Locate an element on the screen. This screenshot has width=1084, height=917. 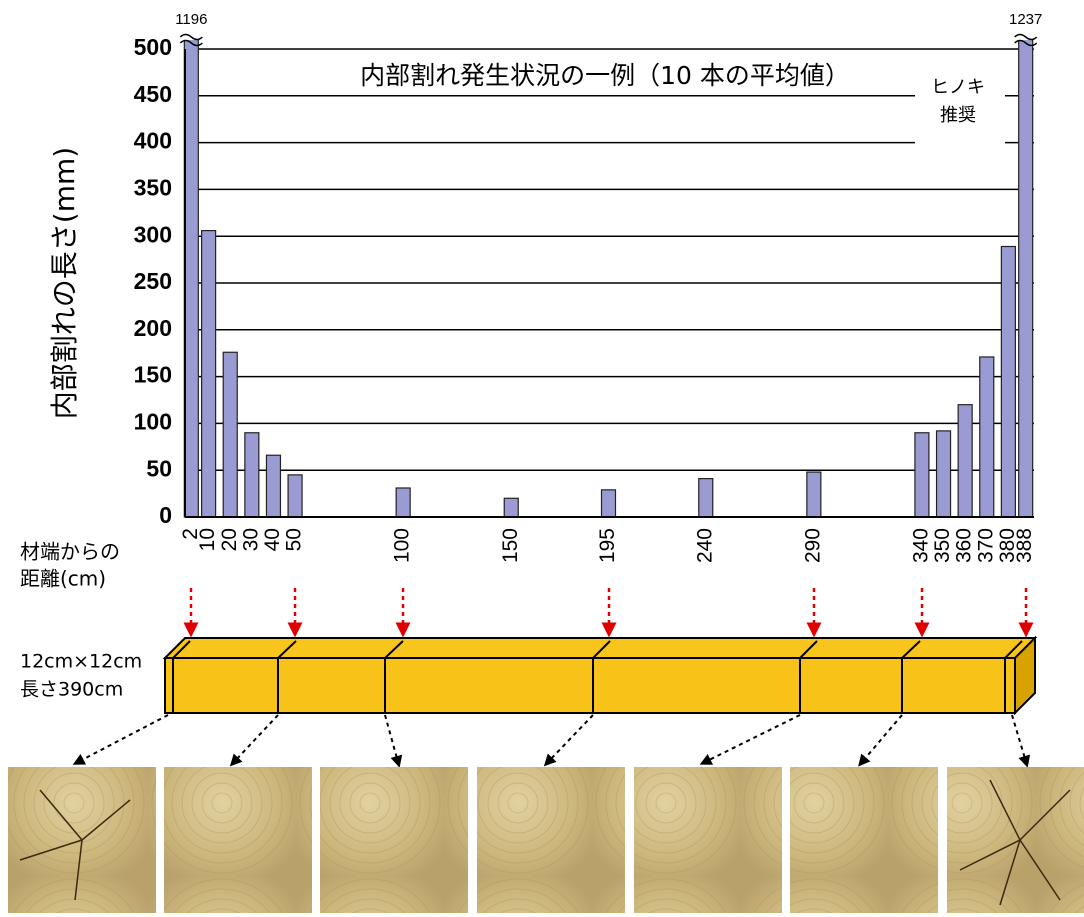
y-tick-label: 250 is located at coordinates (153, 281).